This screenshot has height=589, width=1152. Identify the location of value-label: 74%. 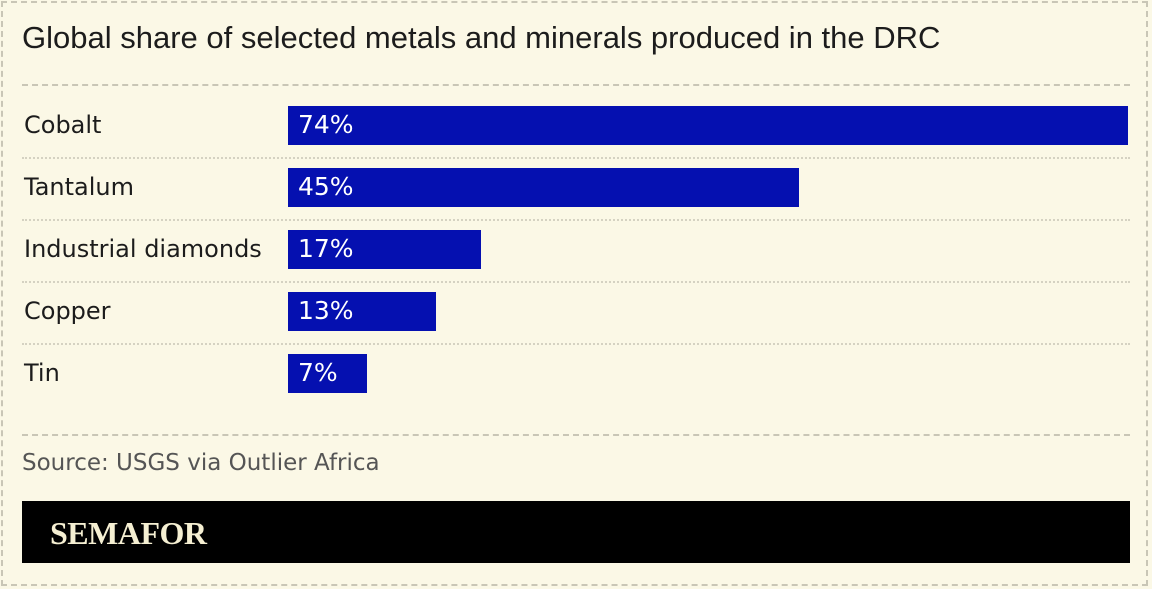
(326, 124).